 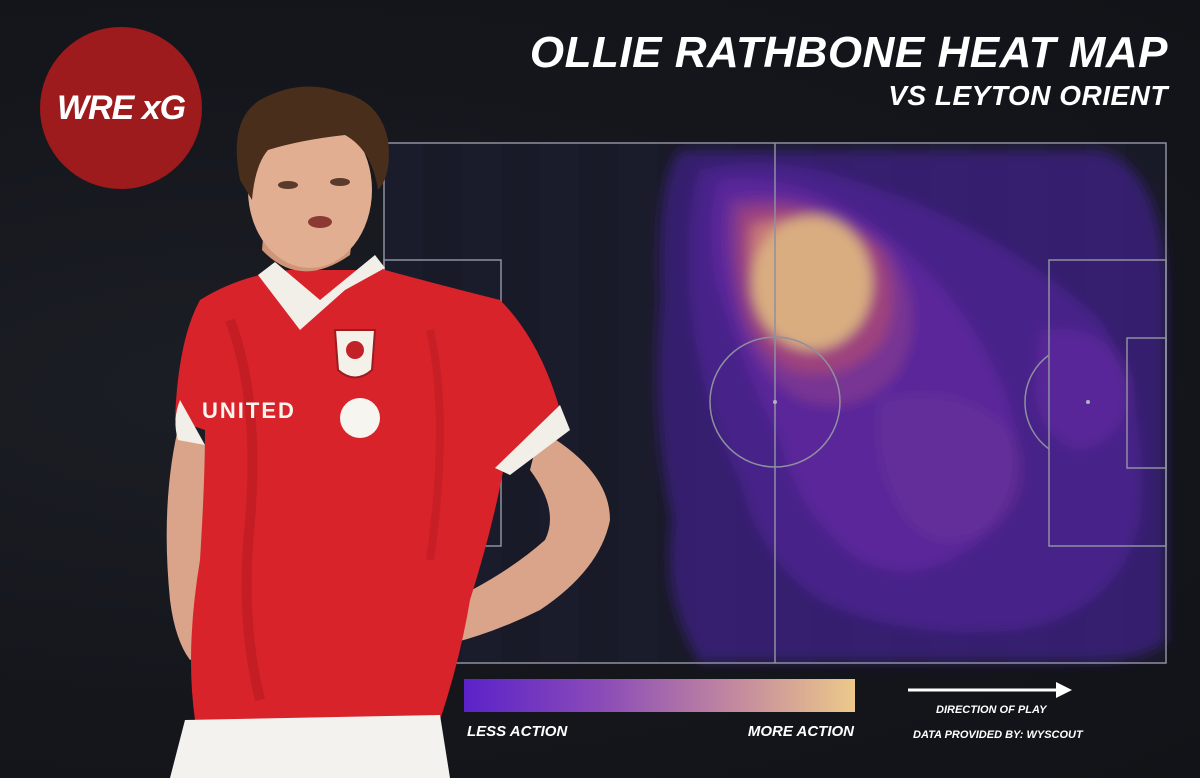 What do you see at coordinates (1028, 95) in the screenshot?
I see `page-subtitle: VS LEYTON ORIENT` at bounding box center [1028, 95].